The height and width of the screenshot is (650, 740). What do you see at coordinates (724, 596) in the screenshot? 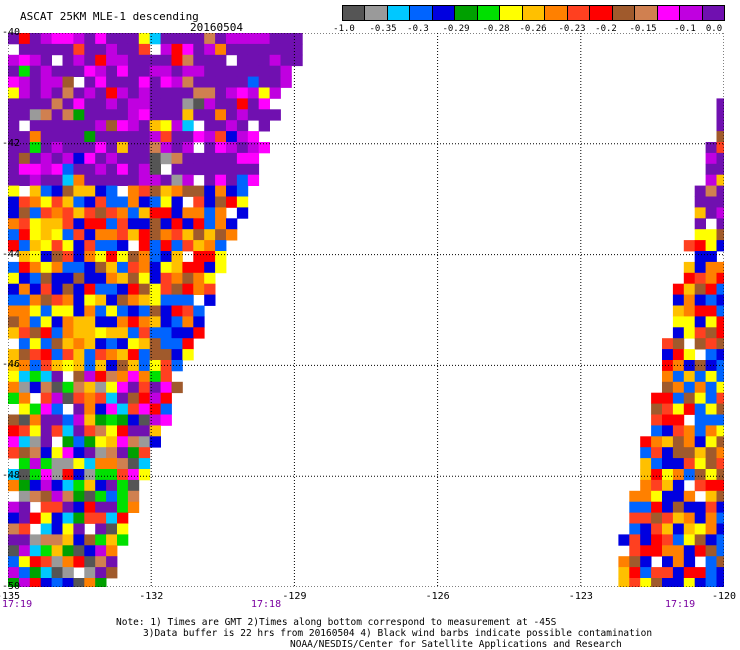
I see `longitude-tick: -120` at bounding box center [724, 596].